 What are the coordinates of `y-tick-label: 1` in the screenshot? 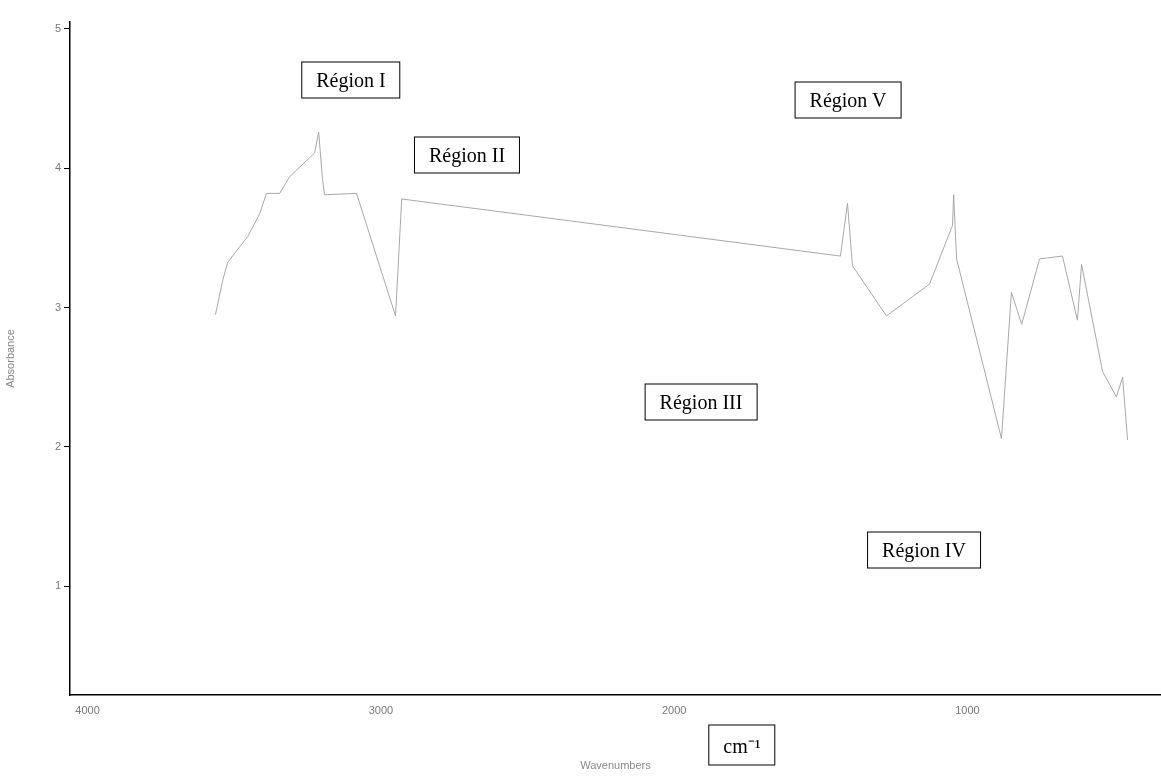 It's located at (57, 585).